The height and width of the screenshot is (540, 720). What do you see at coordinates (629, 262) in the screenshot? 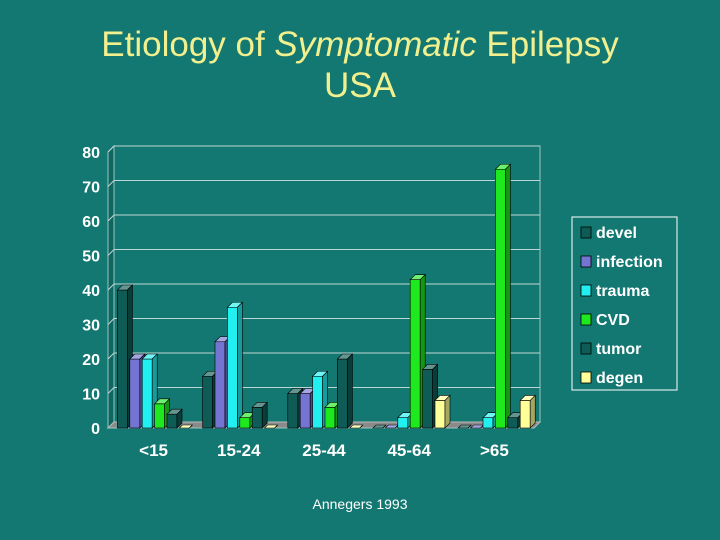
I see `legend-label: infection` at bounding box center [629, 262].